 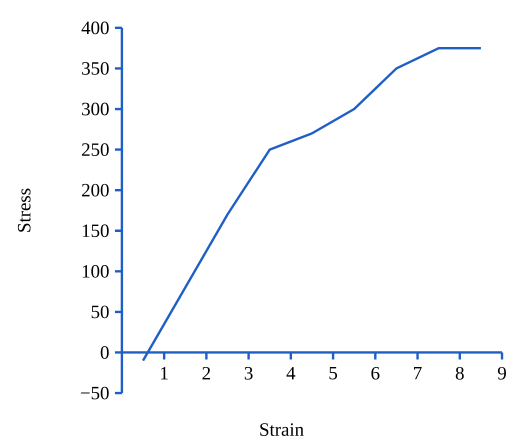 I want to click on x-tick-label: 6, so click(x=375, y=373).